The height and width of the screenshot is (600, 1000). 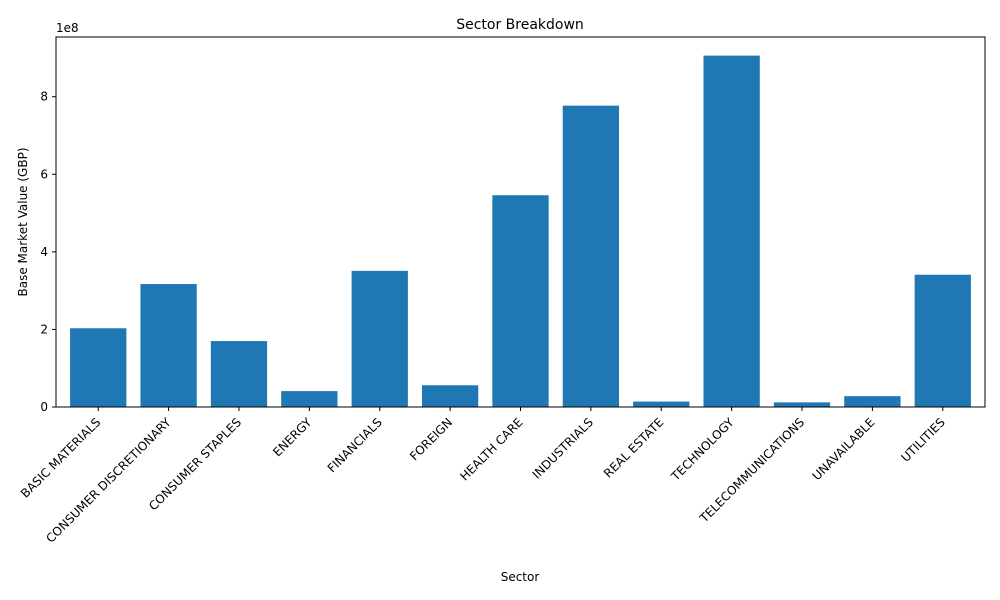 What do you see at coordinates (67, 28) in the screenshot?
I see `y-scale-multiplier: 1e8` at bounding box center [67, 28].